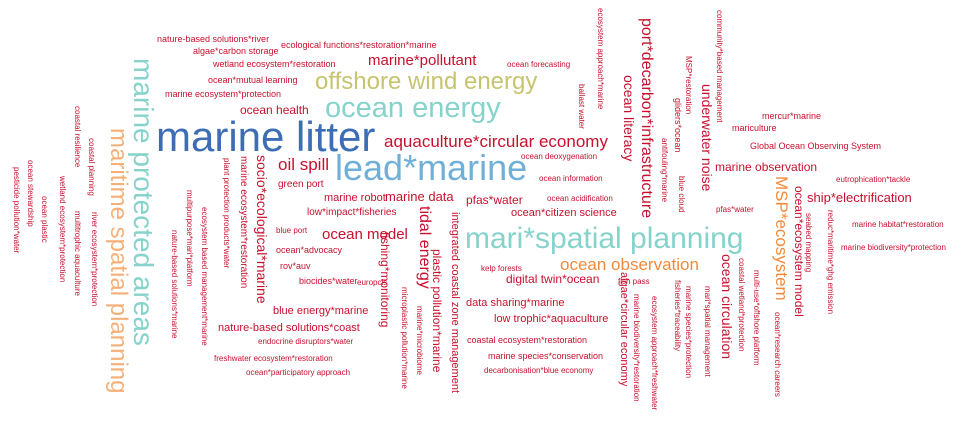 The image size is (956, 423). I want to click on word-port-decarbon-infrastructure: port*decarbon*infrastructure, so click(646, 118).